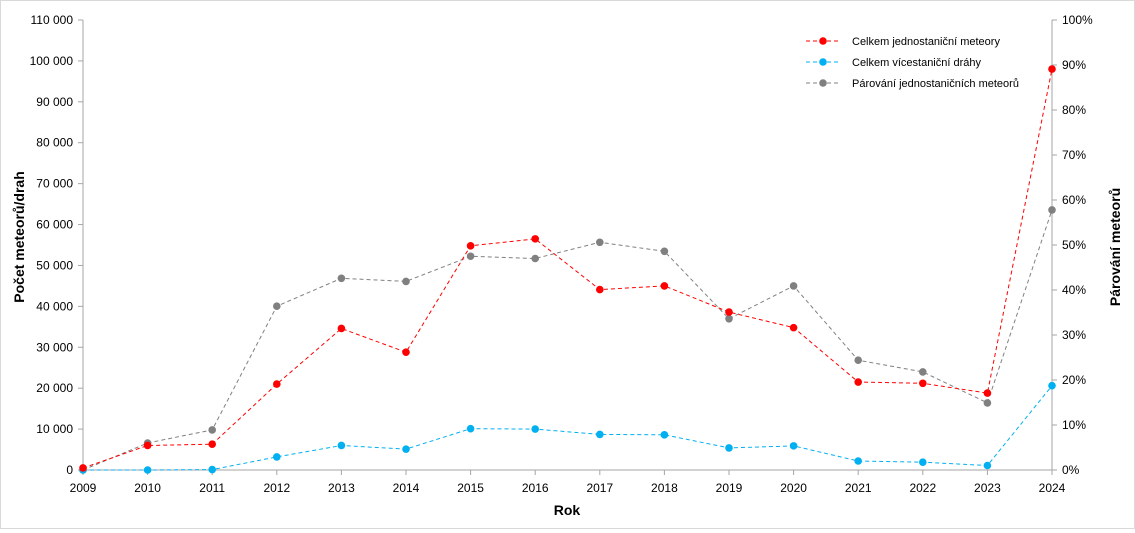 The image size is (1135, 533). What do you see at coordinates (470, 488) in the screenshot?
I see `x-tick-label: 2015` at bounding box center [470, 488].